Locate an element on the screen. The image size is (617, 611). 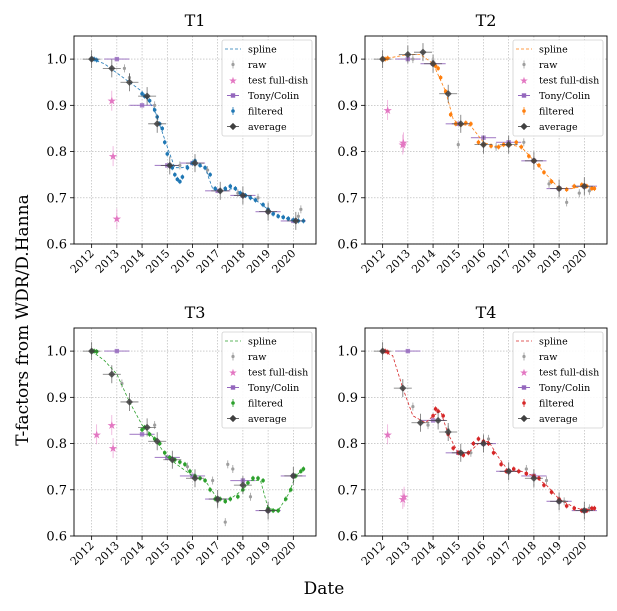
legend-label: raw is located at coordinates (548, 357).